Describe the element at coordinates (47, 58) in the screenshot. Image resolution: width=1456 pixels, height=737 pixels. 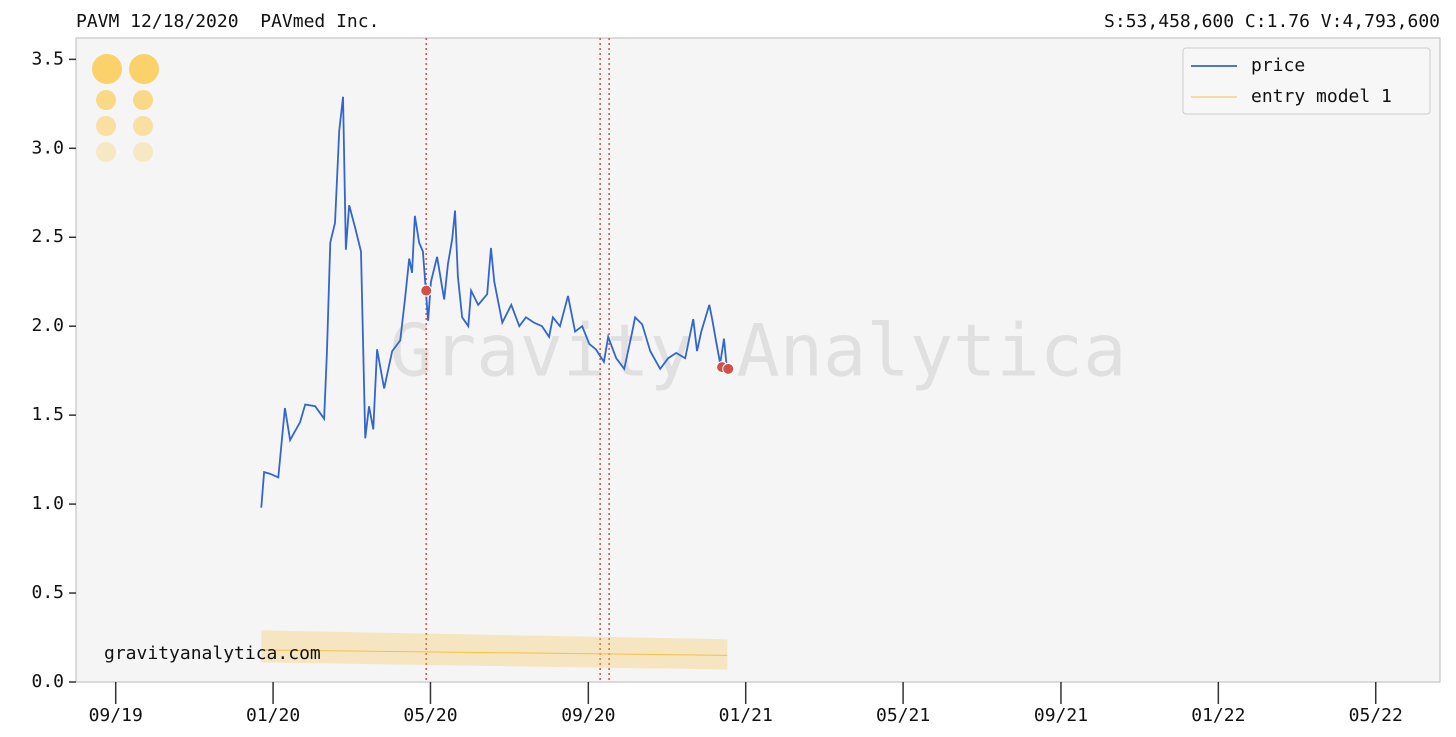
I see `y-tick-label: 3.5` at that location.